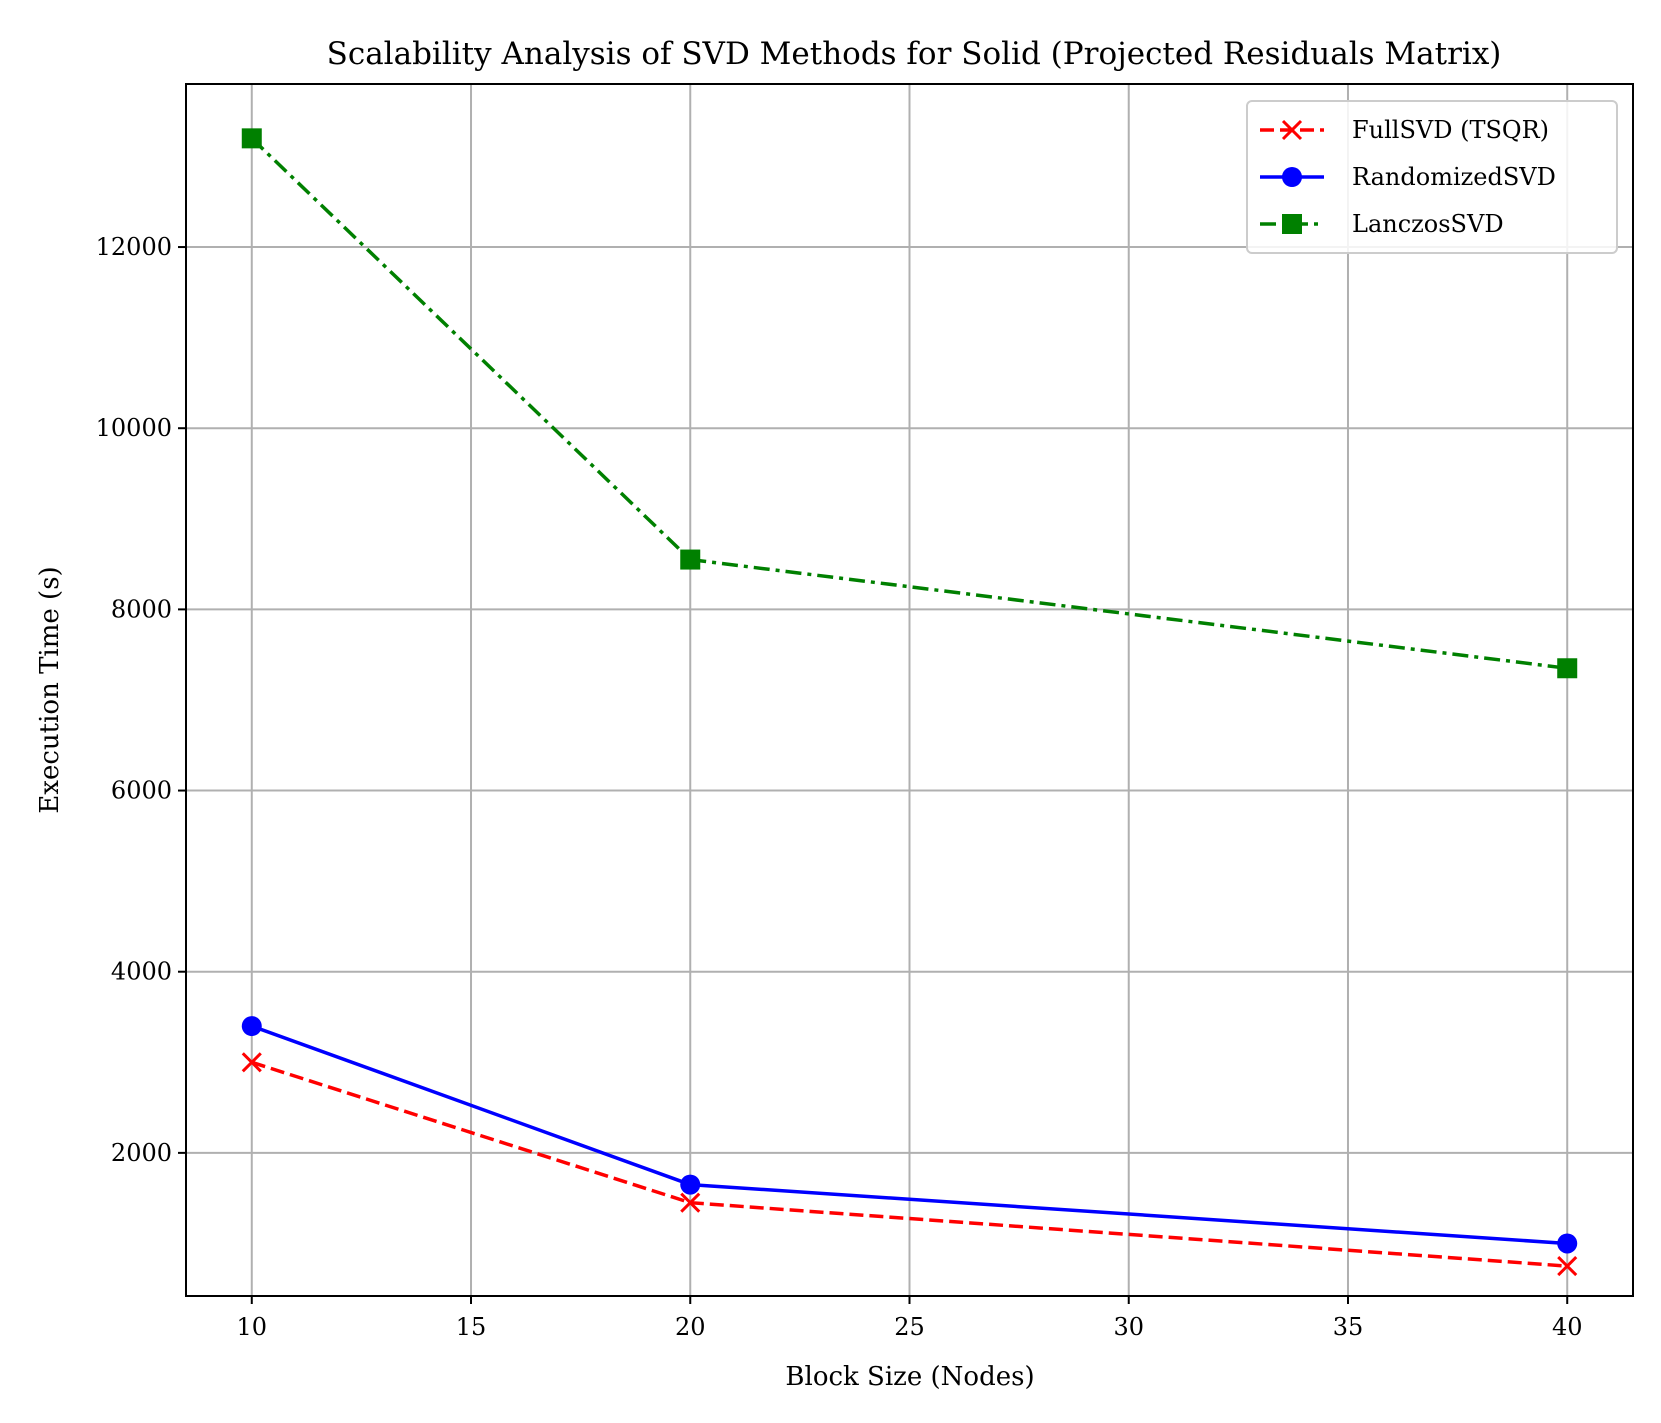 This screenshot has width=1661, height=1423. Describe the element at coordinates (1454, 177) in the screenshot. I see `legend-label-randomizedsvd: RandomizedSVD` at that location.